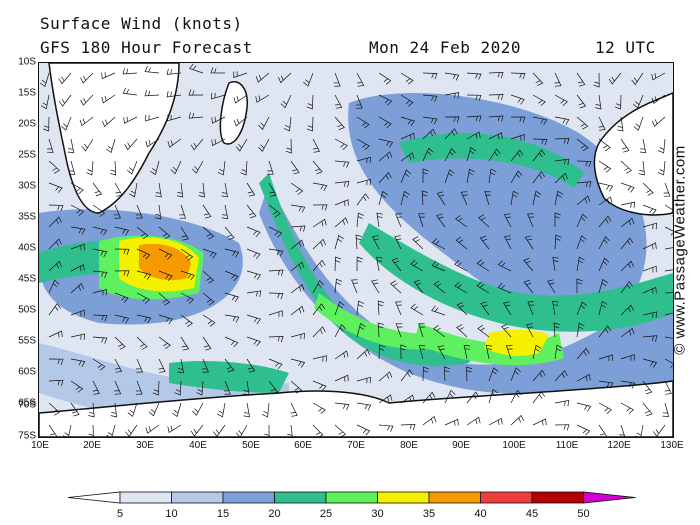  I want to click on lon-label: 80E, so click(409, 445).